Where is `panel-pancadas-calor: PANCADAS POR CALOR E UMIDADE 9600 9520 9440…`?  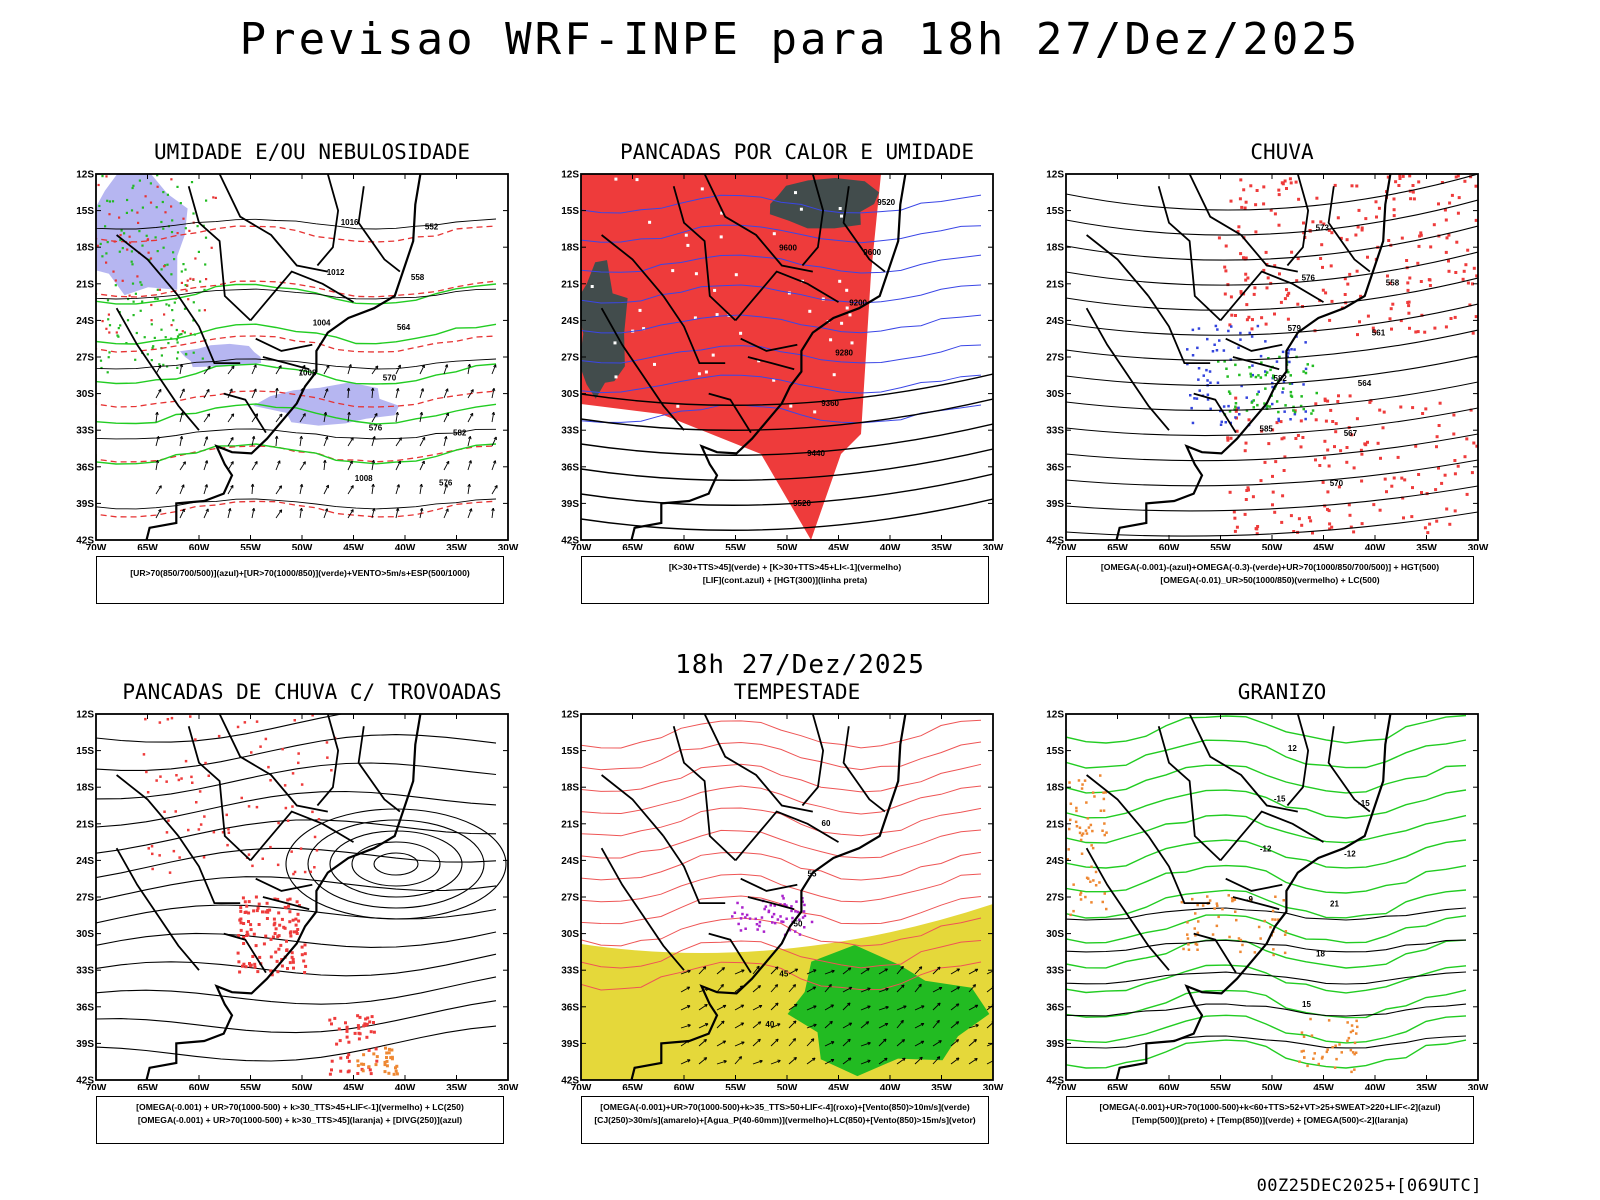
panel-pancadas-calor: PANCADAS POR CALOR E UMIDADE 9600 9520 9440… is located at coordinates (797, 380).